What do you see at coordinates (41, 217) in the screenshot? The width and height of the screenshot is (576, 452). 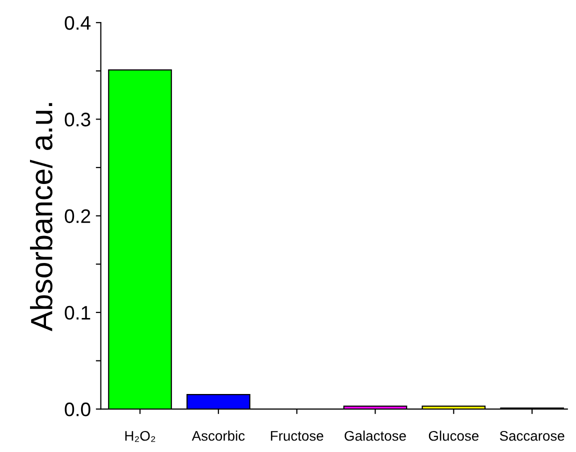 I see `y-axis-title: Absorbance/ a.u.` at bounding box center [41, 217].